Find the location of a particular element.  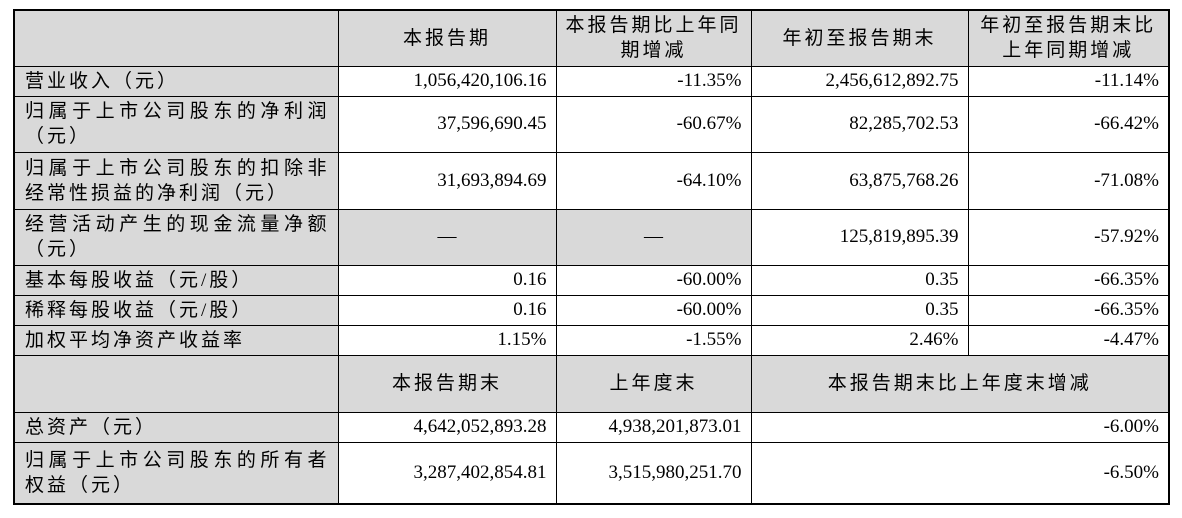

header-prev-year-end: 上年度末 is located at coordinates (653, 383).